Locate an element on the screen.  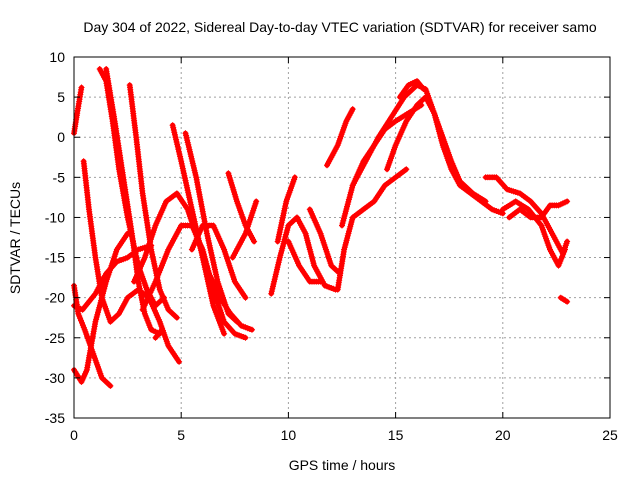
y-tick-label: -25 is located at coordinates (55, 338).